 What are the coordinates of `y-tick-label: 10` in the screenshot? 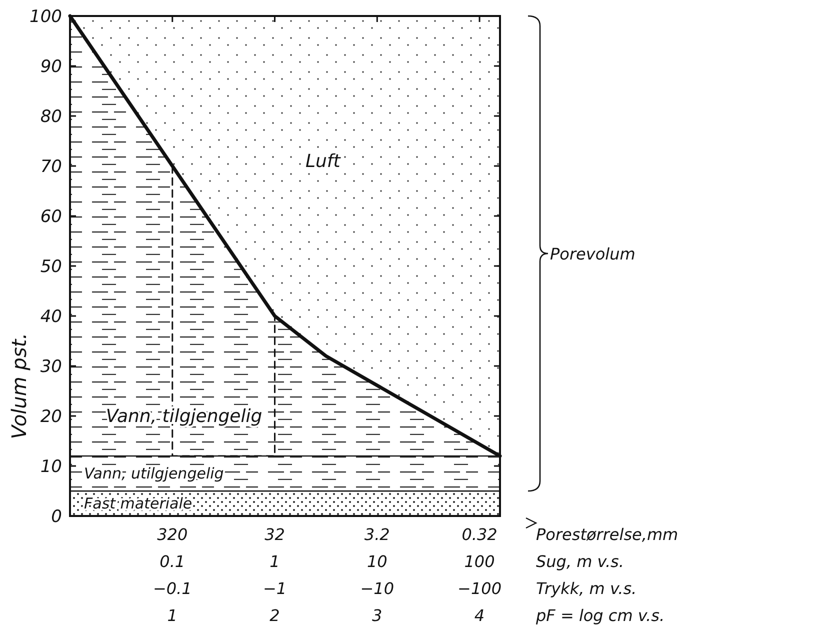 It's located at (51, 467).